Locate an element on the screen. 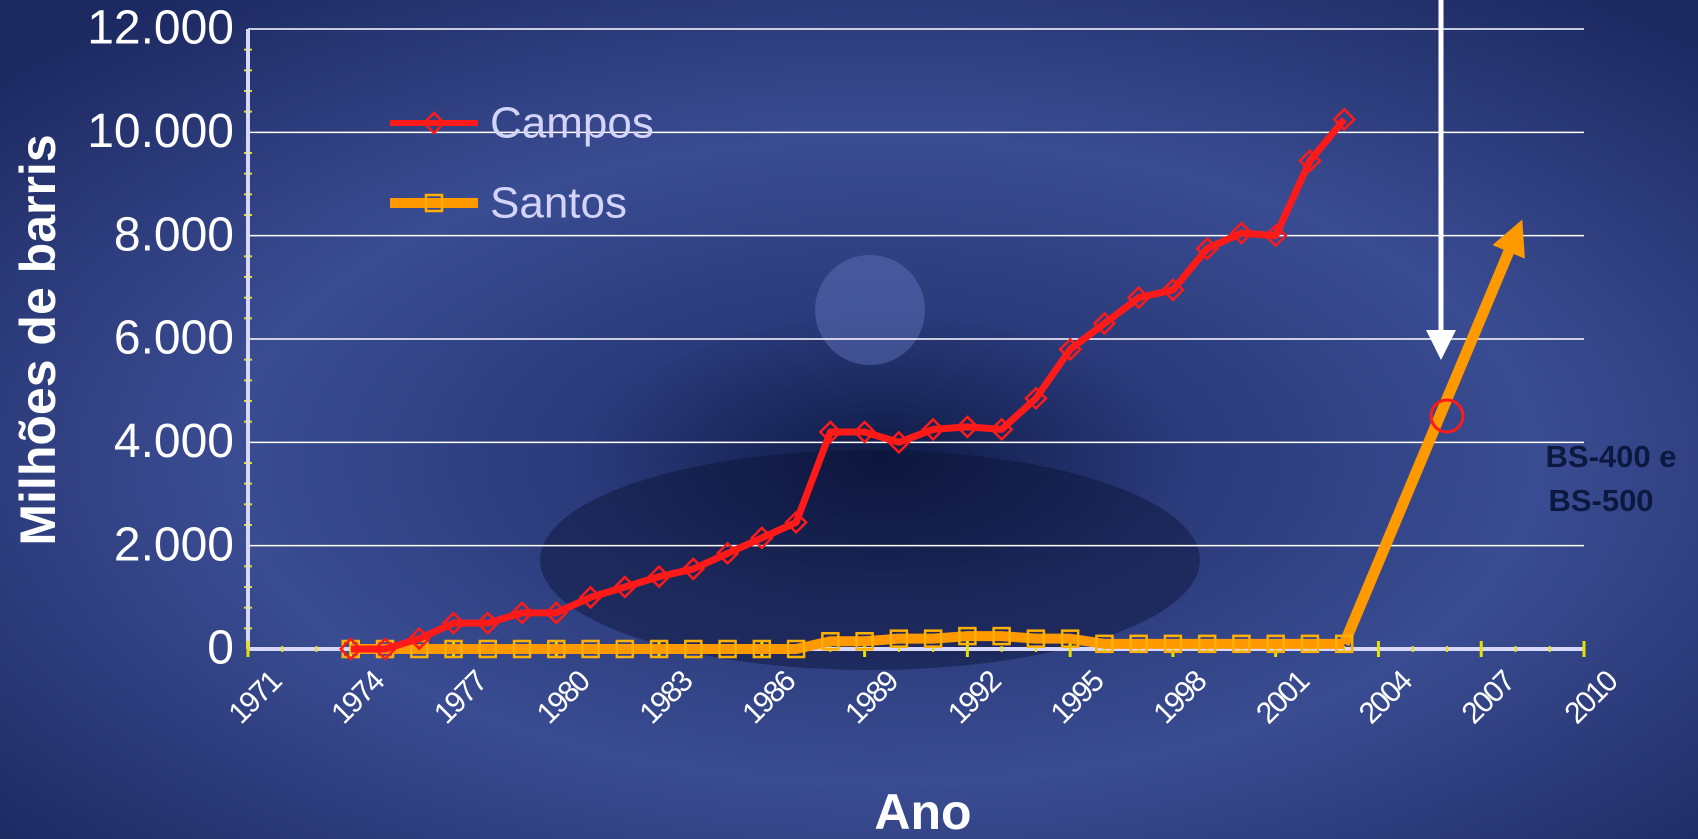 The image size is (1698, 839). series-line is located at coordinates (847, 642).